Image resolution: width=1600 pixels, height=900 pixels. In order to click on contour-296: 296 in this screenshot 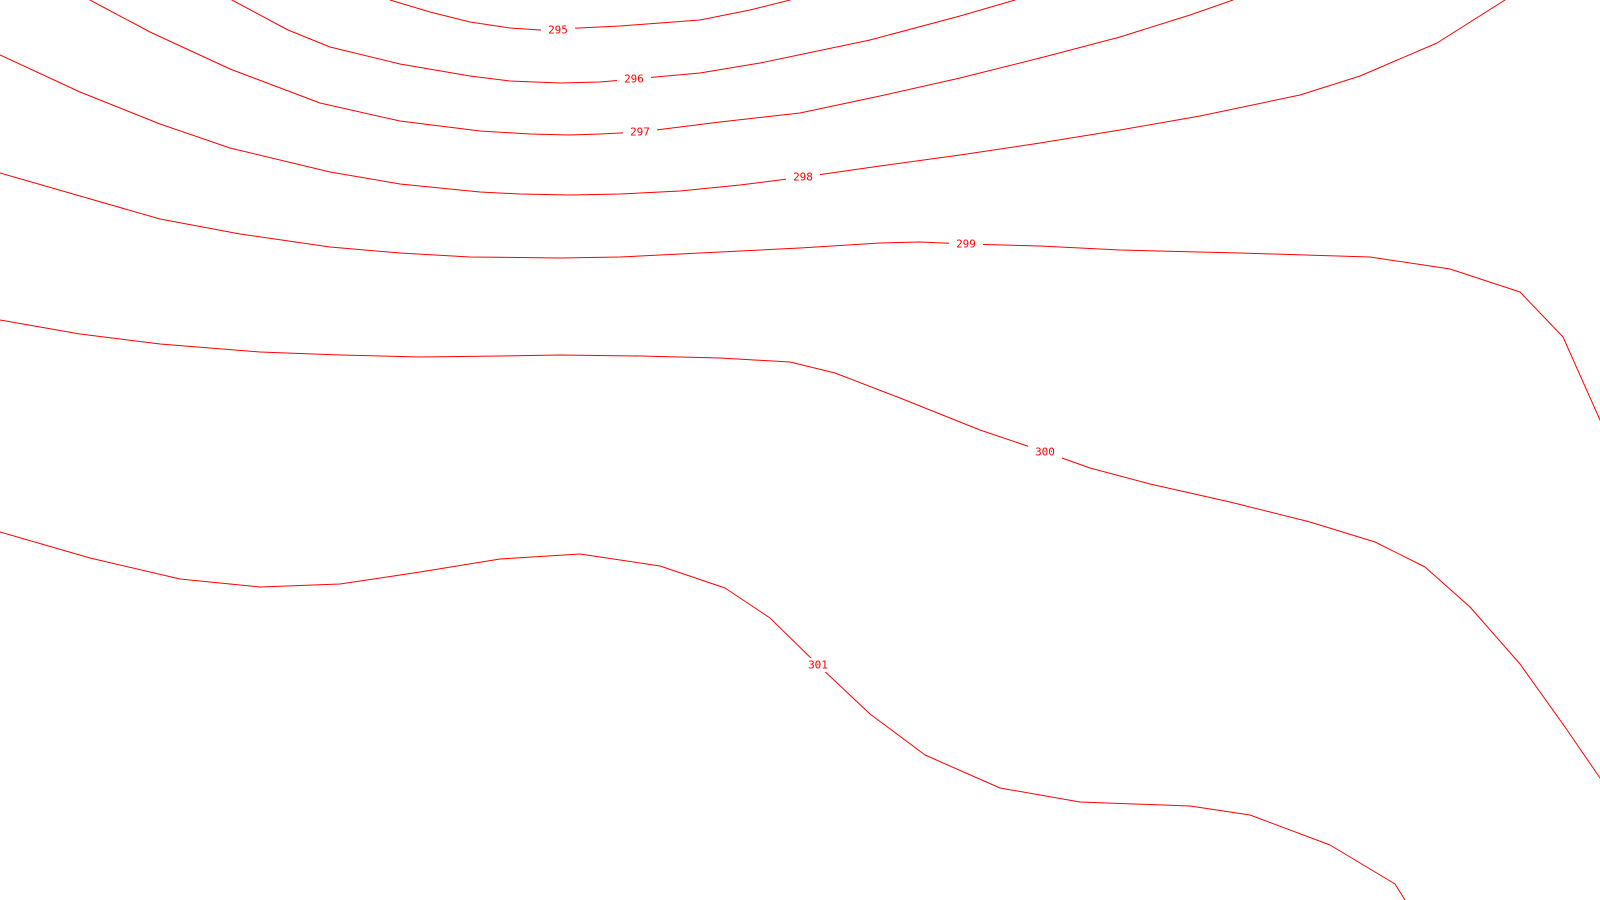, I will do `click(623, 43)`.